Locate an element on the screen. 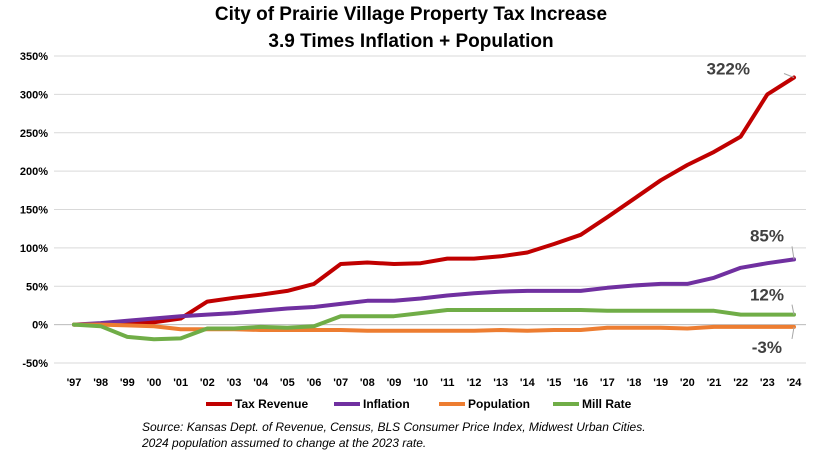  annotation-label: 322% is located at coordinates (728, 68).